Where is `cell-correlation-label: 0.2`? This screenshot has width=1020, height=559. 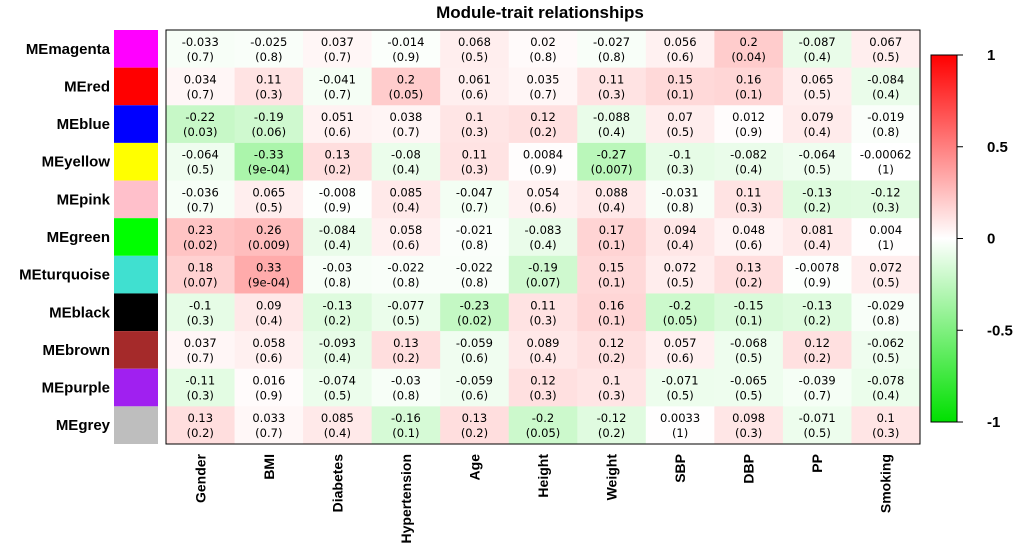
cell-correlation-label: 0.2 is located at coordinates (406, 79).